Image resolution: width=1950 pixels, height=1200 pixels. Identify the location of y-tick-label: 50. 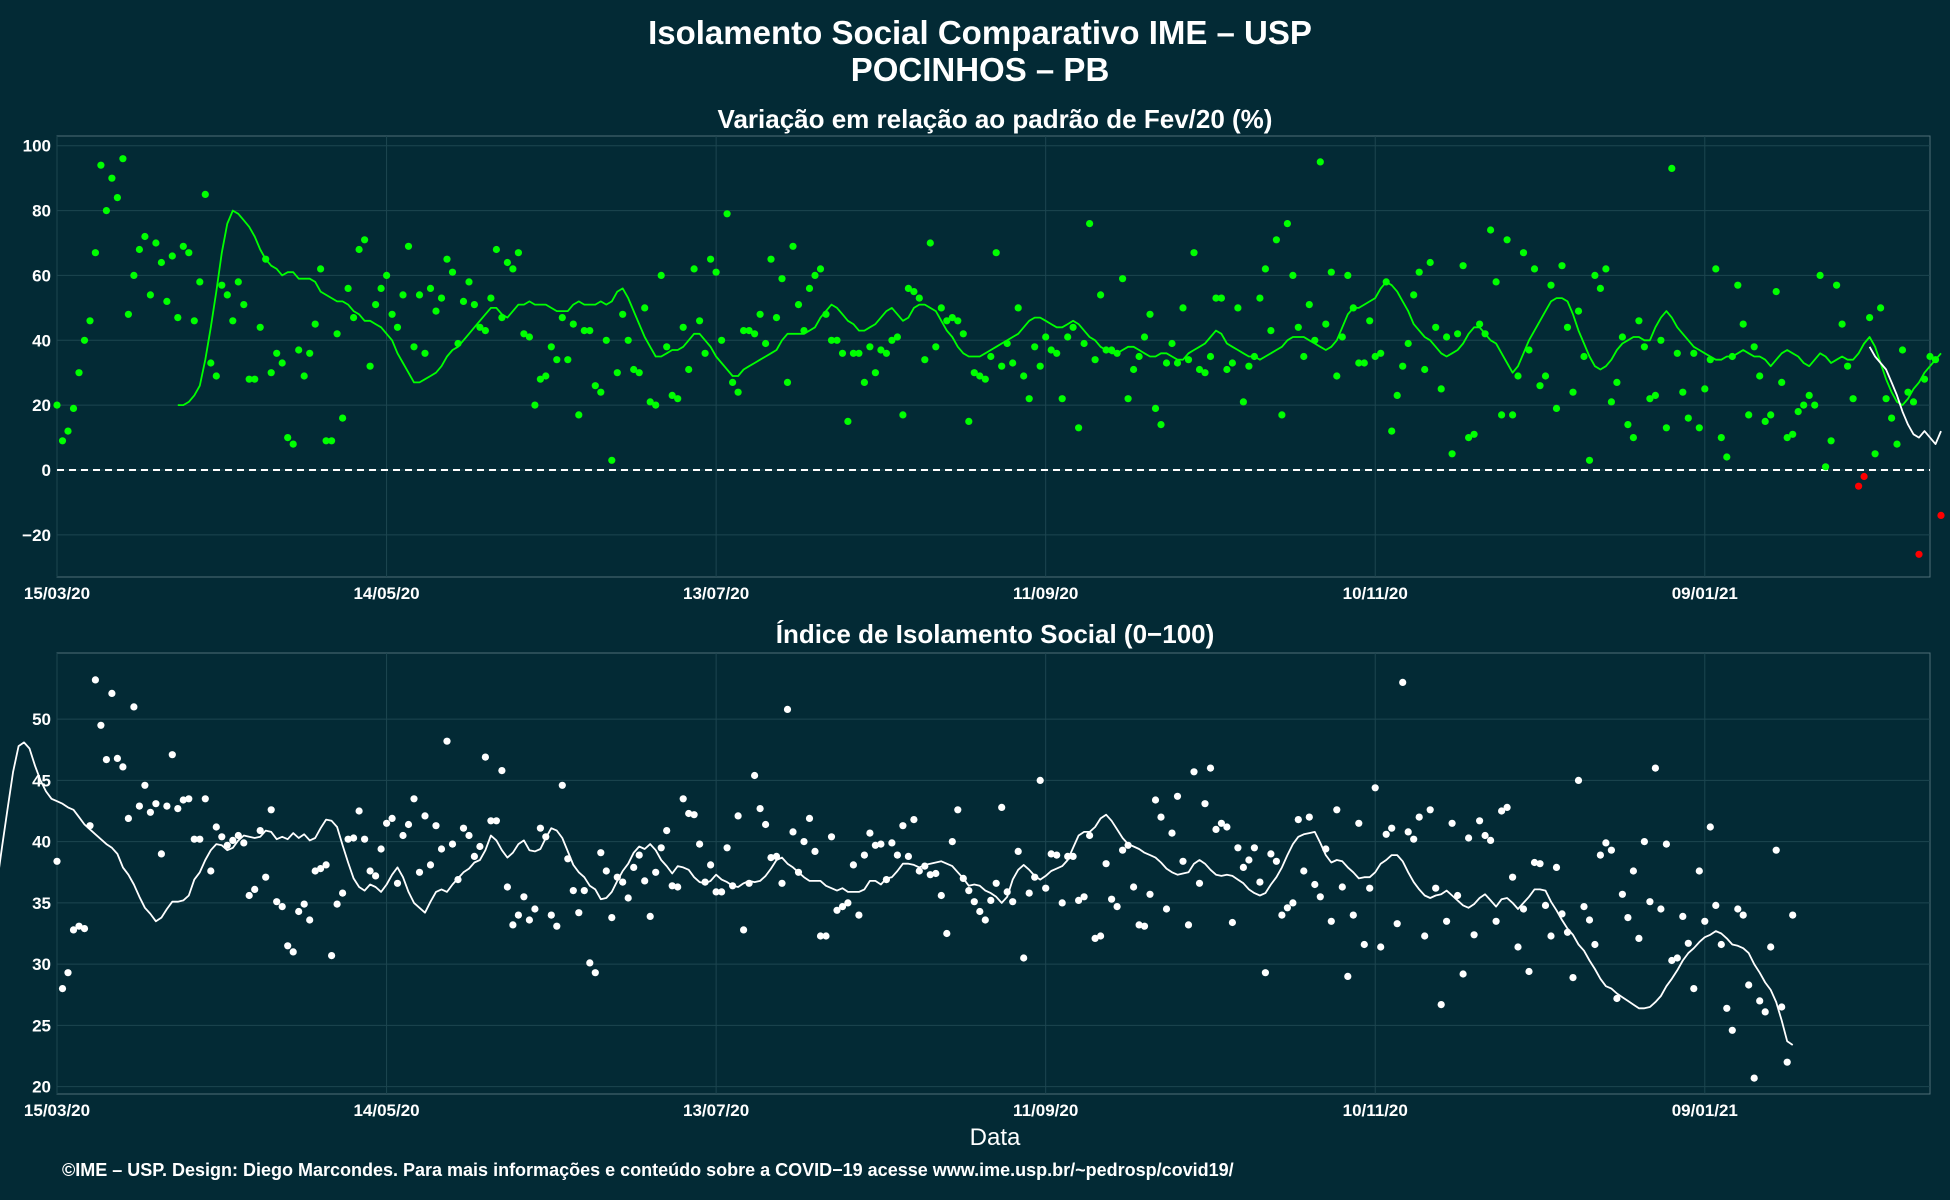
(41, 719).